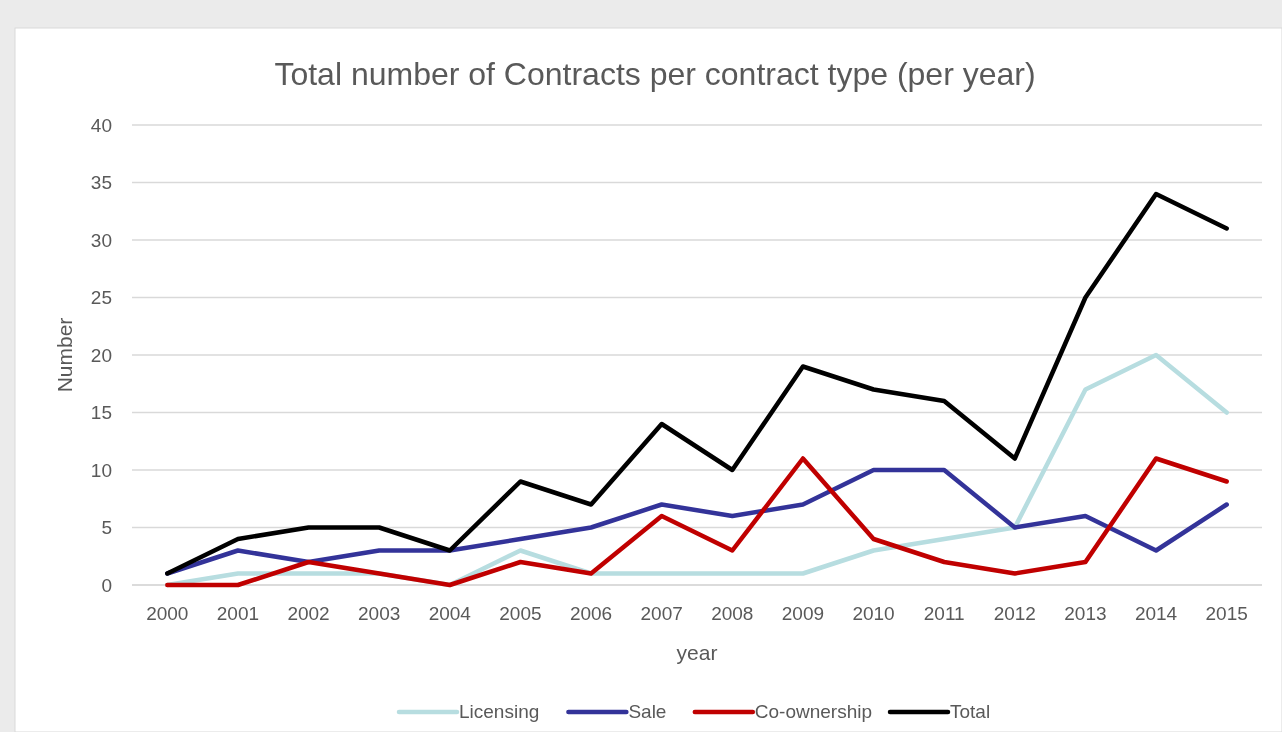  I want to click on x-tick-label: 2014, so click(1156, 613).